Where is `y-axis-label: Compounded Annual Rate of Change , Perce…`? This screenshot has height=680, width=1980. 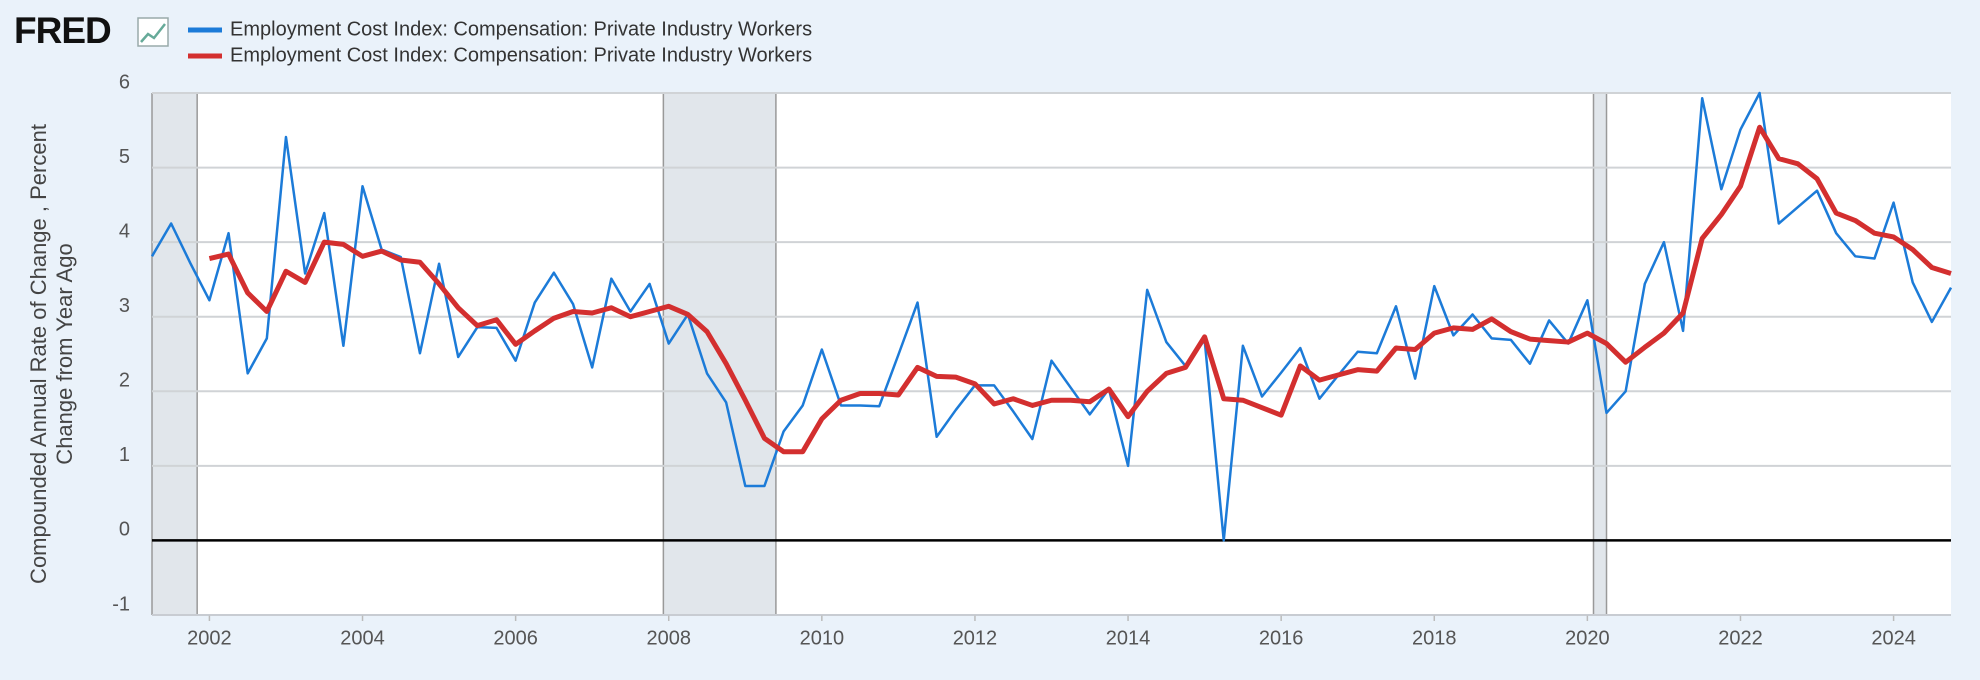 y-axis-label: Compounded Annual Rate of Change , Perce… is located at coordinates (51, 354).